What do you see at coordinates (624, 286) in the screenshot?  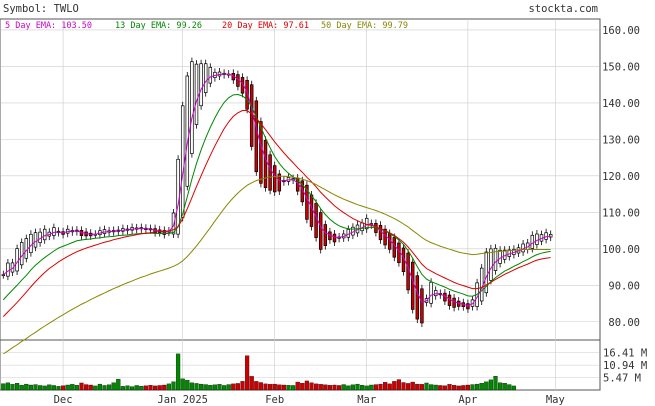 I see `price-tick-label: 90.00` at bounding box center [624, 286].